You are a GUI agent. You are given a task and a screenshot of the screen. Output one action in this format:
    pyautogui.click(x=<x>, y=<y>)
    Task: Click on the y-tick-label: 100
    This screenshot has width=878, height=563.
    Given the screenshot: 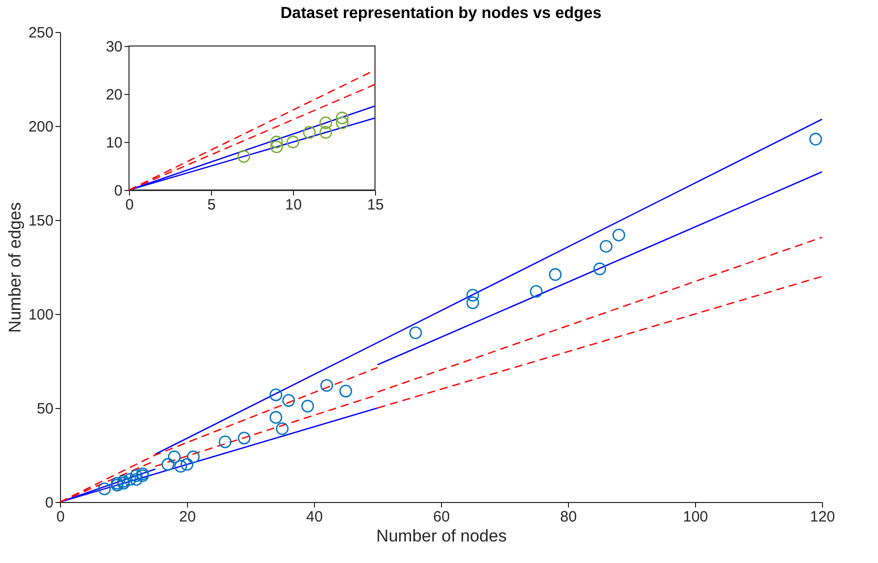 What is the action you would take?
    pyautogui.click(x=41, y=315)
    